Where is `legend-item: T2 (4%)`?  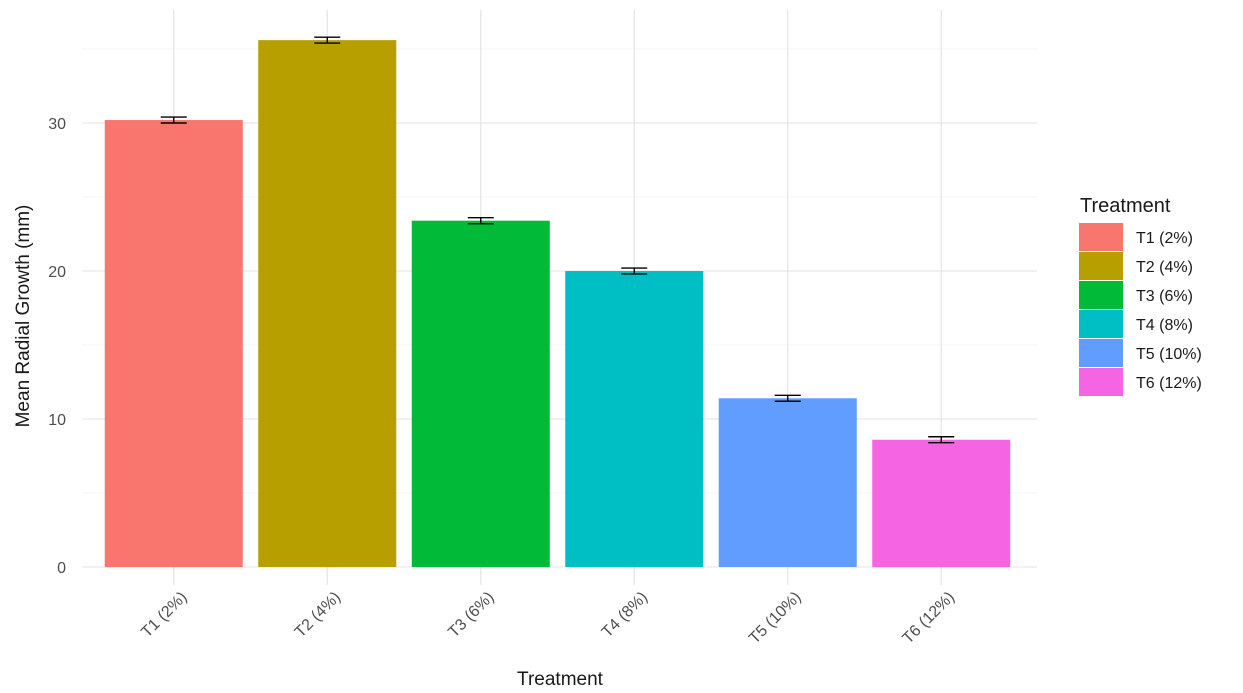 legend-item: T2 (4%) is located at coordinates (1136, 266).